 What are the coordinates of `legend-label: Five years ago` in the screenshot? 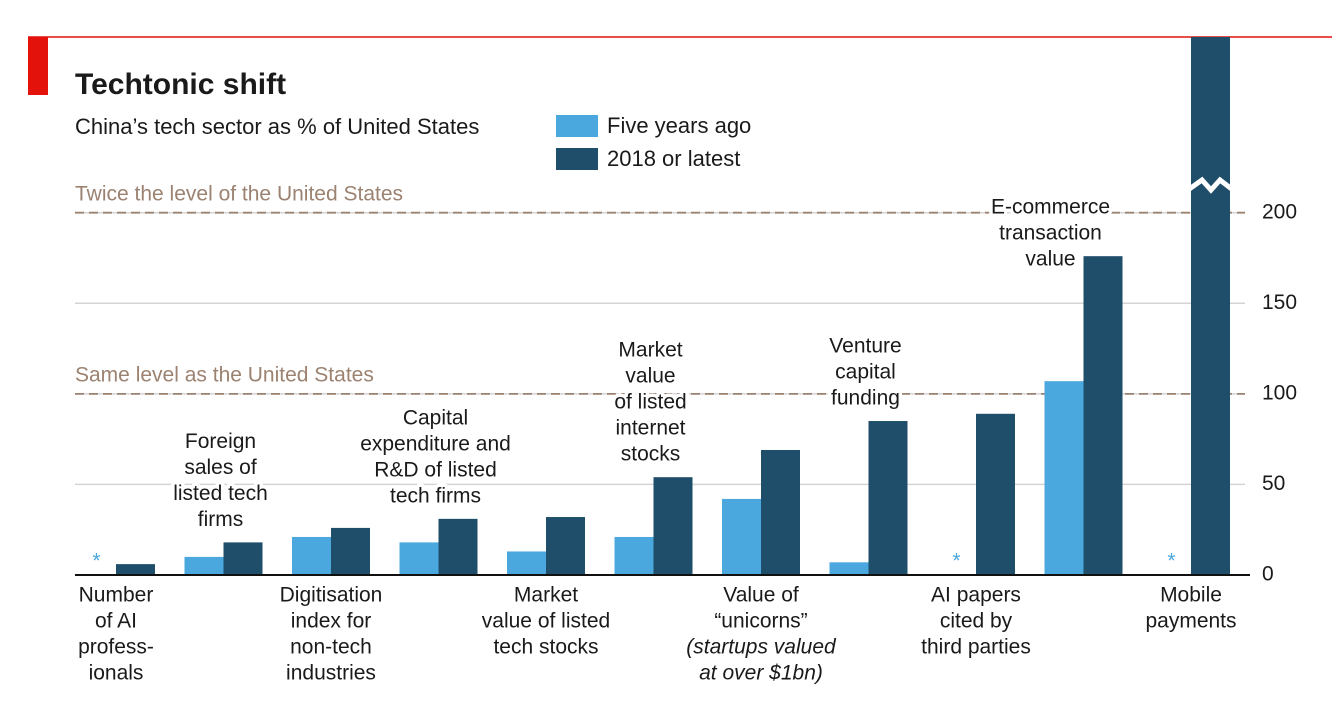 It's located at (679, 125).